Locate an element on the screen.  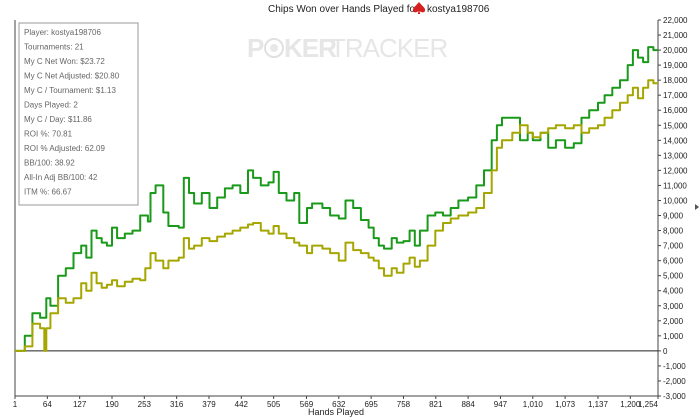
y-tick-label: 6,000 is located at coordinates (673, 261).